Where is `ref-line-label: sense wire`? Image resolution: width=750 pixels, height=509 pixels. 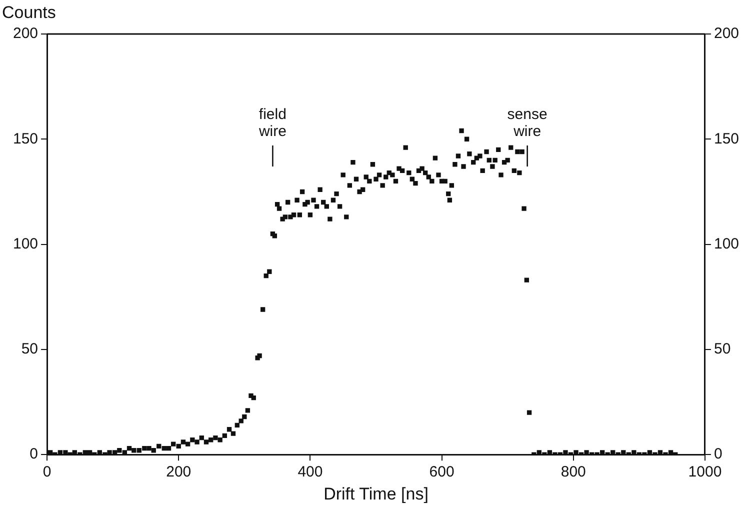 ref-line-label: sense wire is located at coordinates (527, 123).